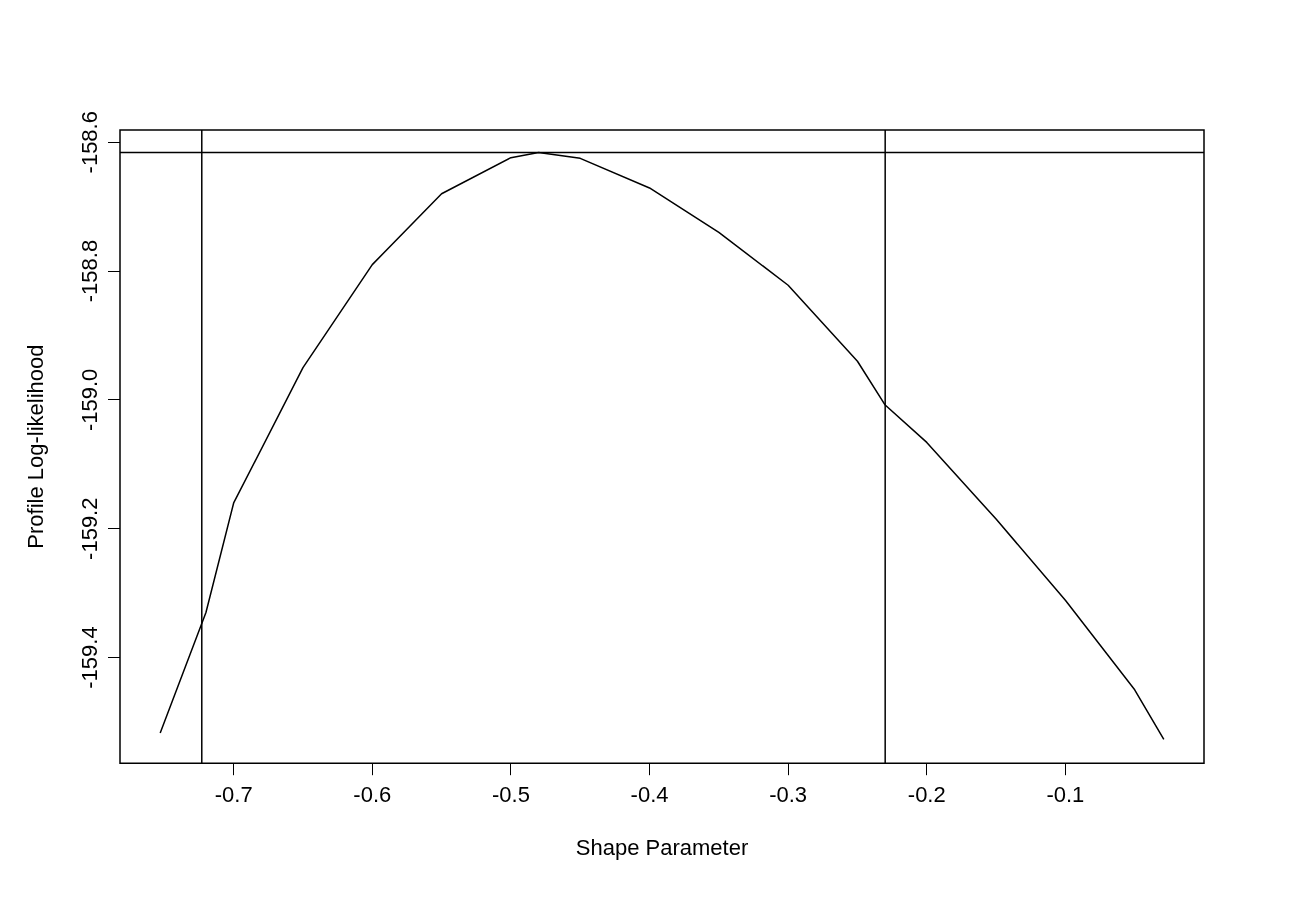 The height and width of the screenshot is (916, 1292). Describe the element at coordinates (649, 795) in the screenshot. I see `x-tick-label: -0.4` at that location.